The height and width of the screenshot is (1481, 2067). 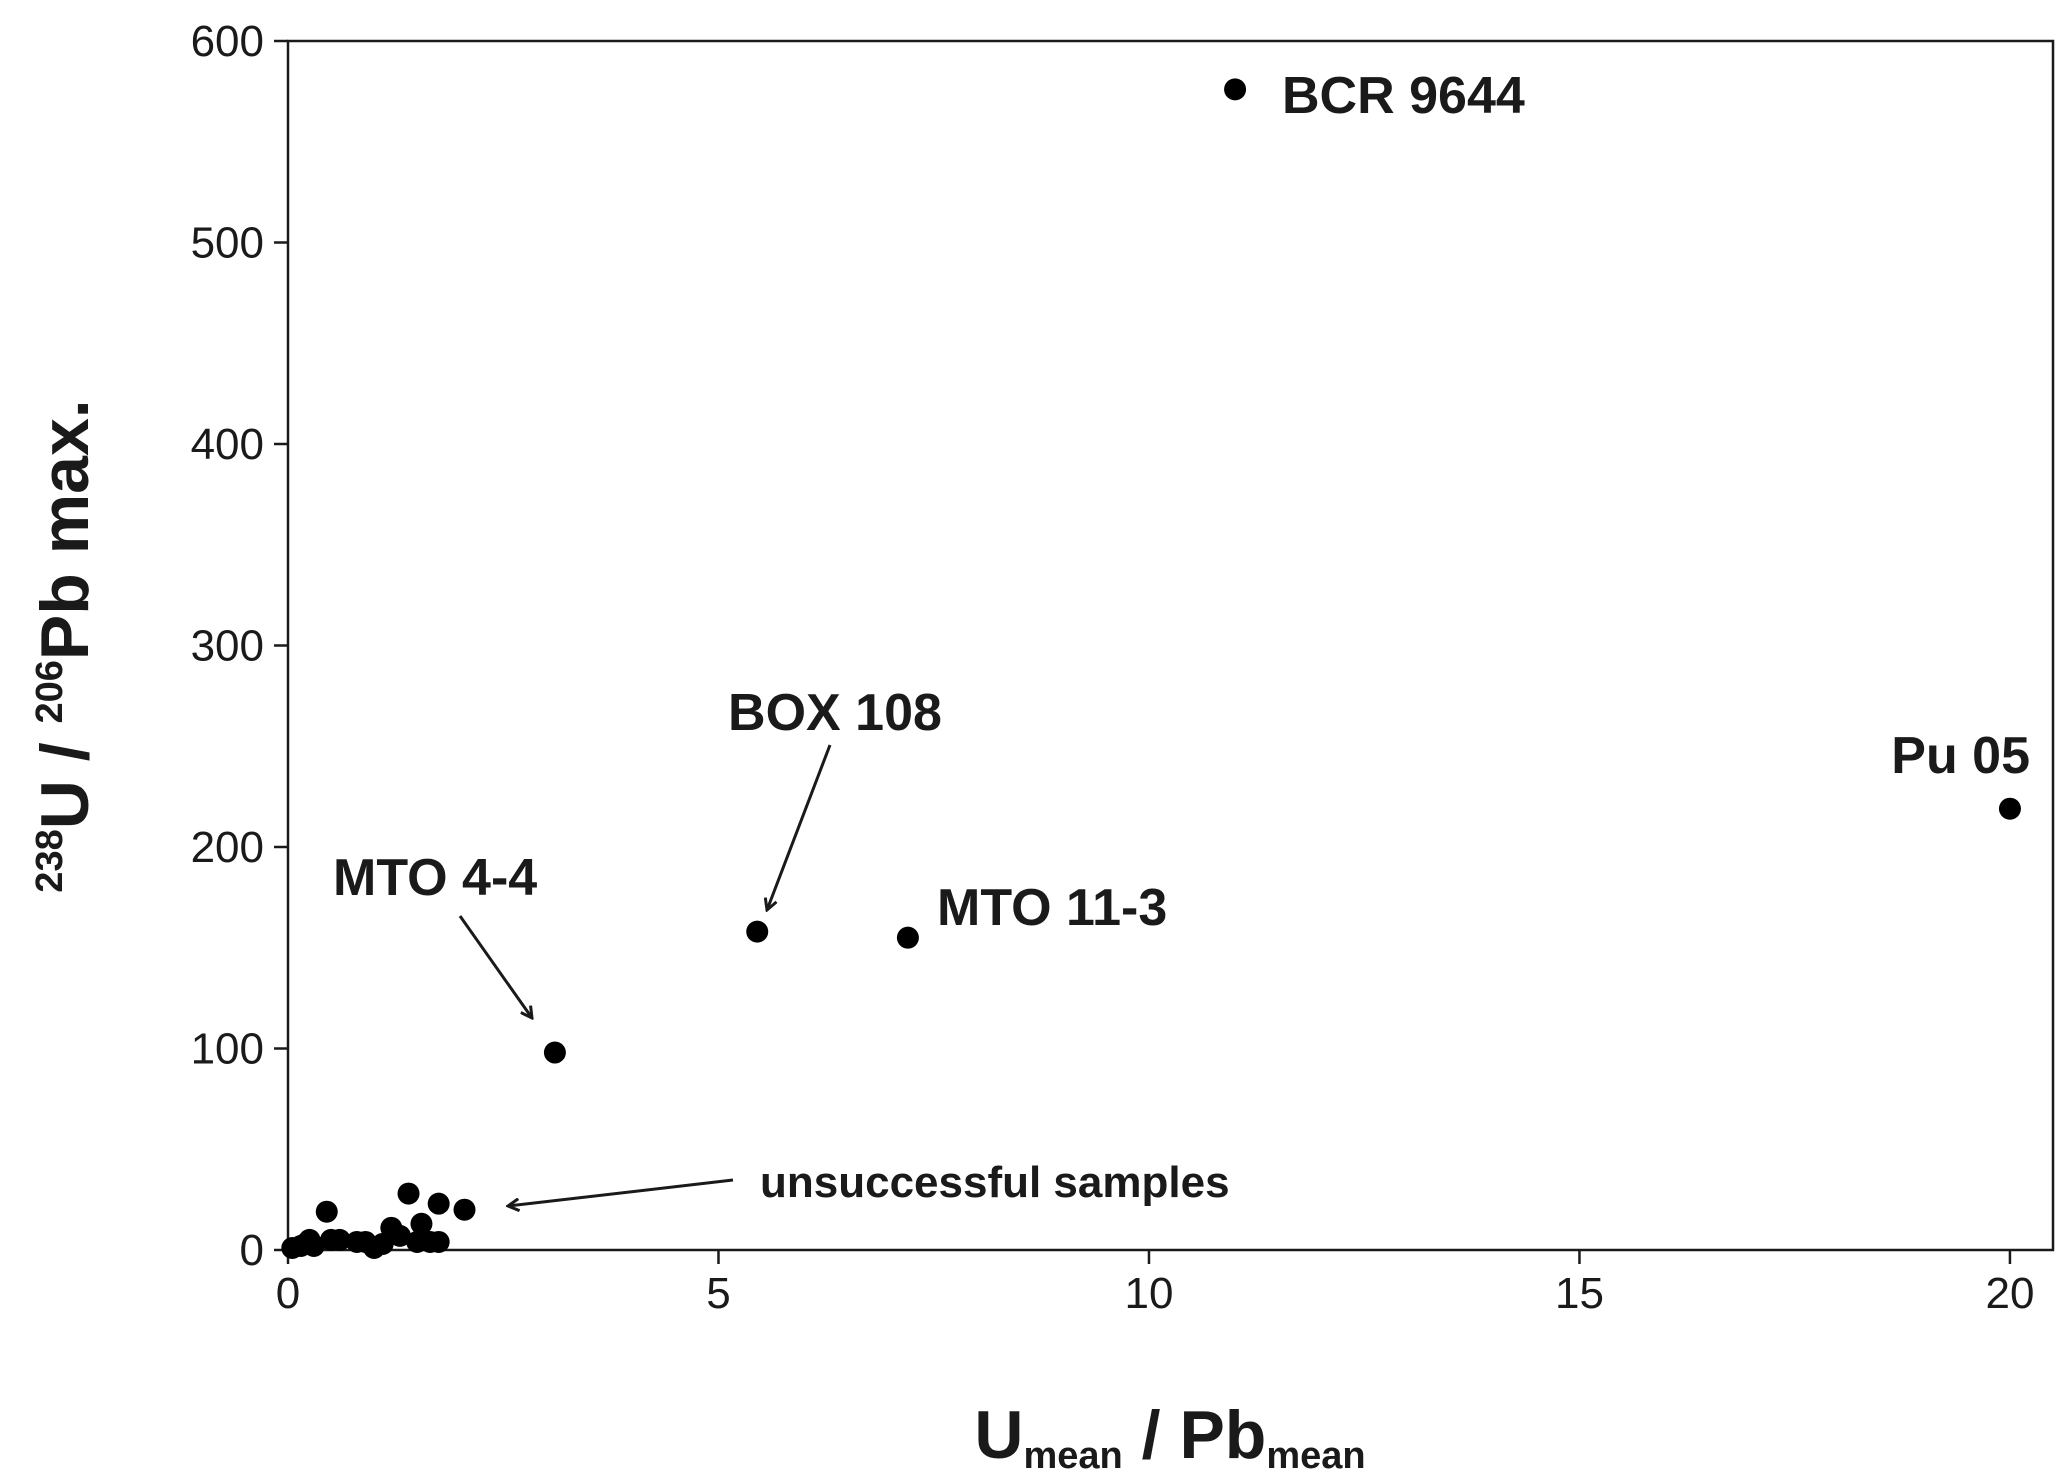 What do you see at coordinates (1151, 1435) in the screenshot?
I see `x-axis-title-sep: /` at bounding box center [1151, 1435].